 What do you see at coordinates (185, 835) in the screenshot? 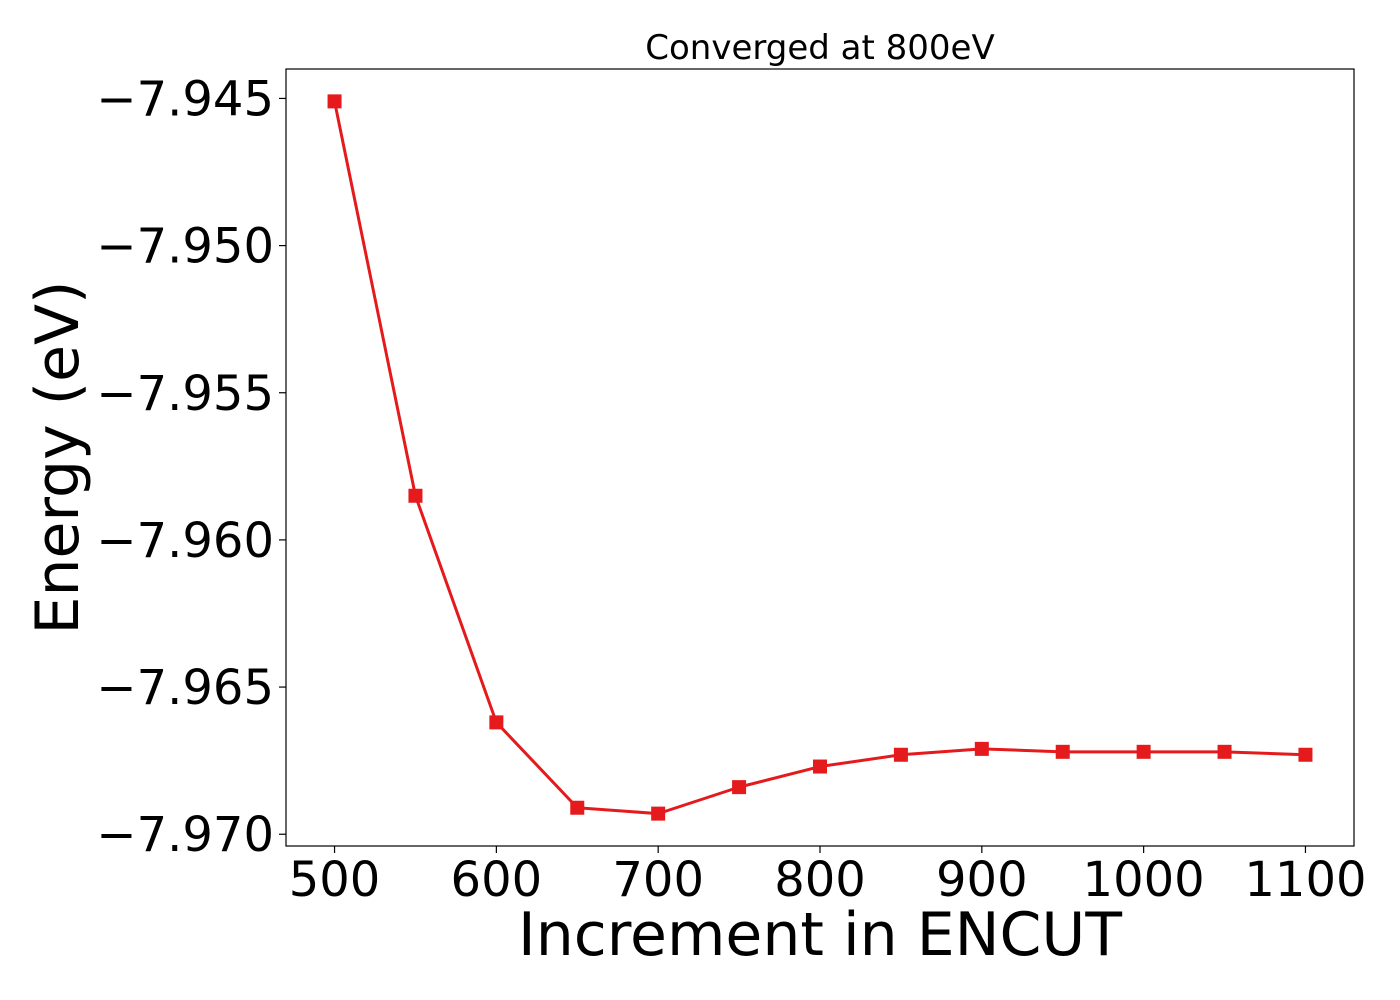
I see `y-tick-label: −7.970` at bounding box center [185, 835].